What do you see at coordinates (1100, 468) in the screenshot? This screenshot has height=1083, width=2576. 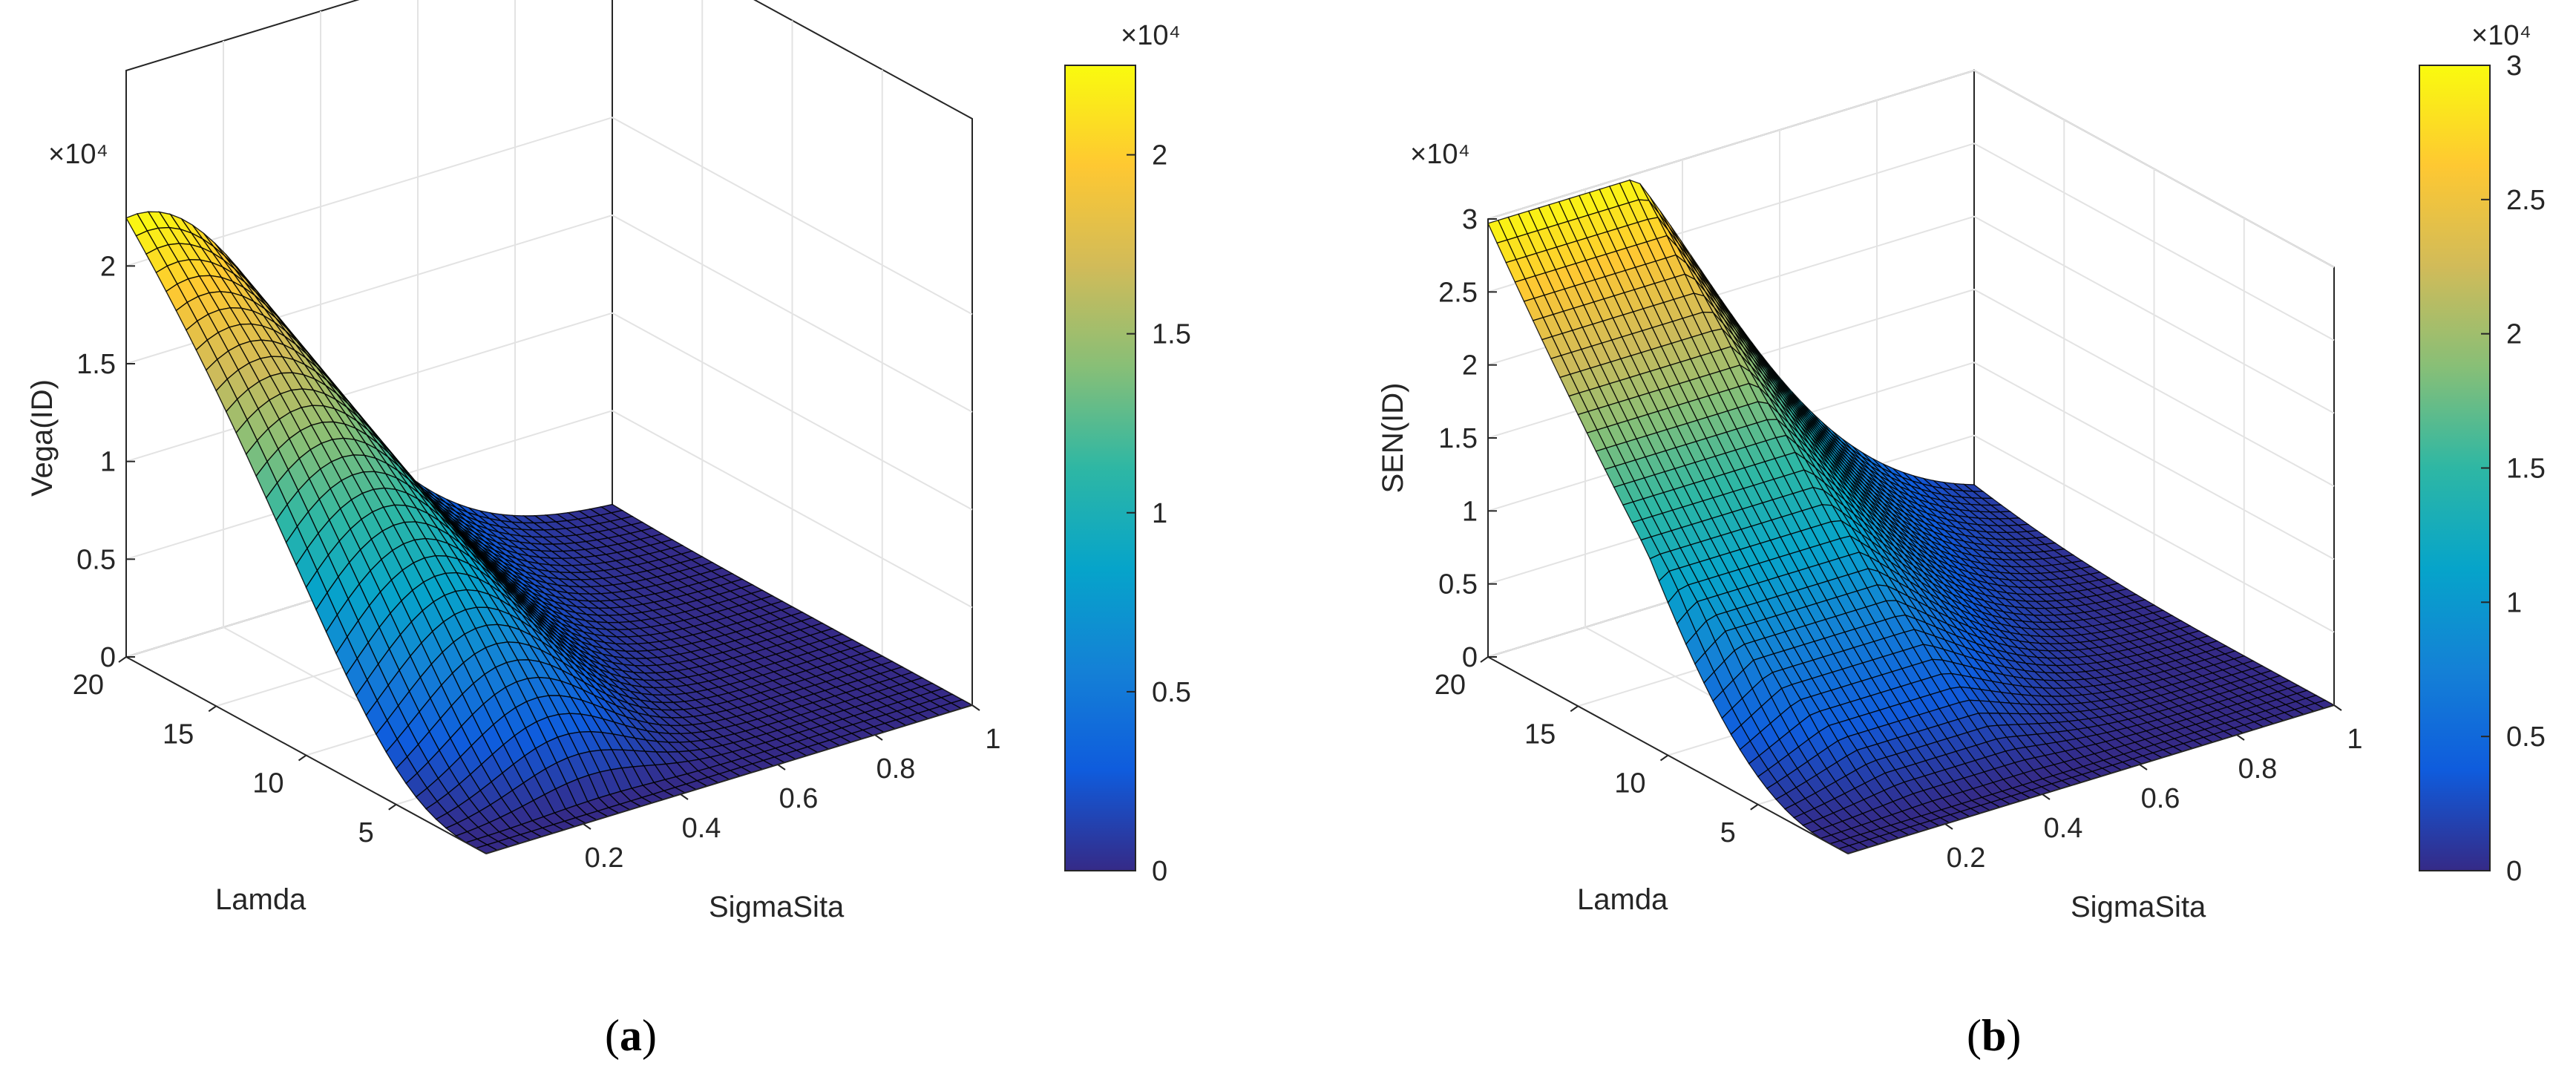 I see `panel-a-colorbar` at bounding box center [1100, 468].